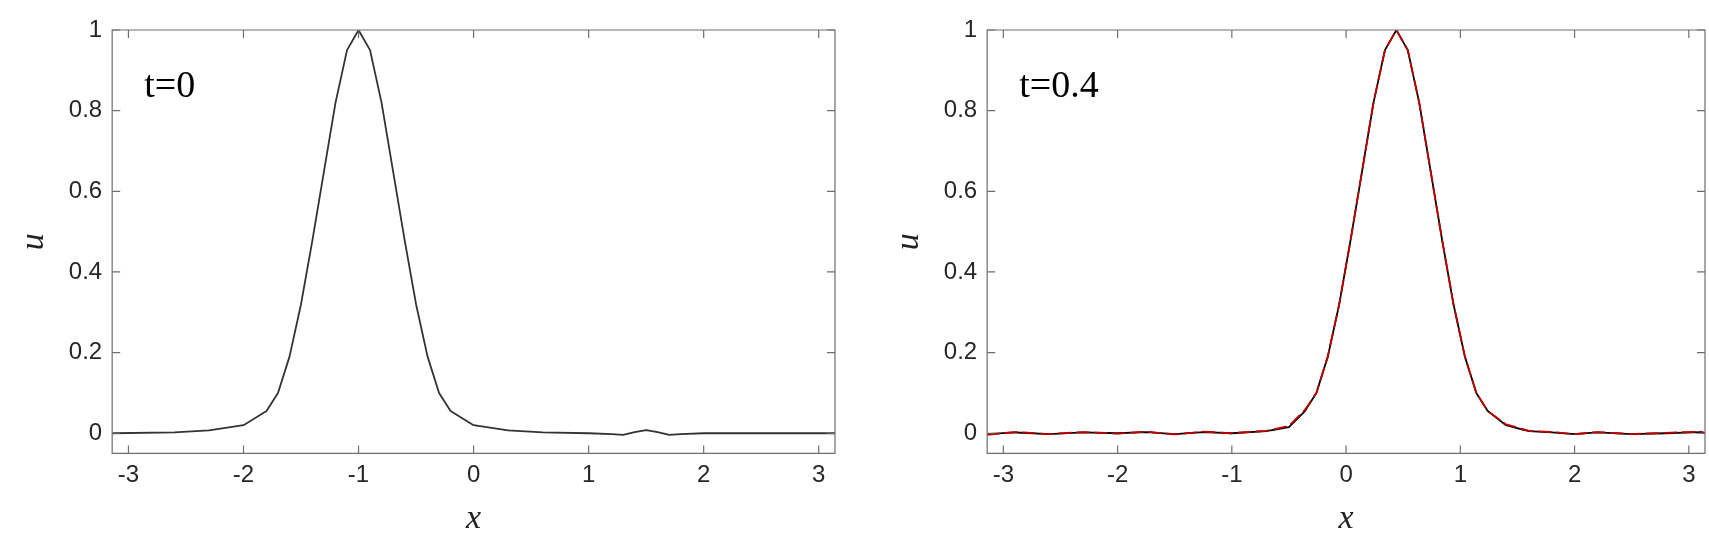 The image size is (1709, 547). What do you see at coordinates (170, 83) in the screenshot?
I see `annotation: t=0` at bounding box center [170, 83].